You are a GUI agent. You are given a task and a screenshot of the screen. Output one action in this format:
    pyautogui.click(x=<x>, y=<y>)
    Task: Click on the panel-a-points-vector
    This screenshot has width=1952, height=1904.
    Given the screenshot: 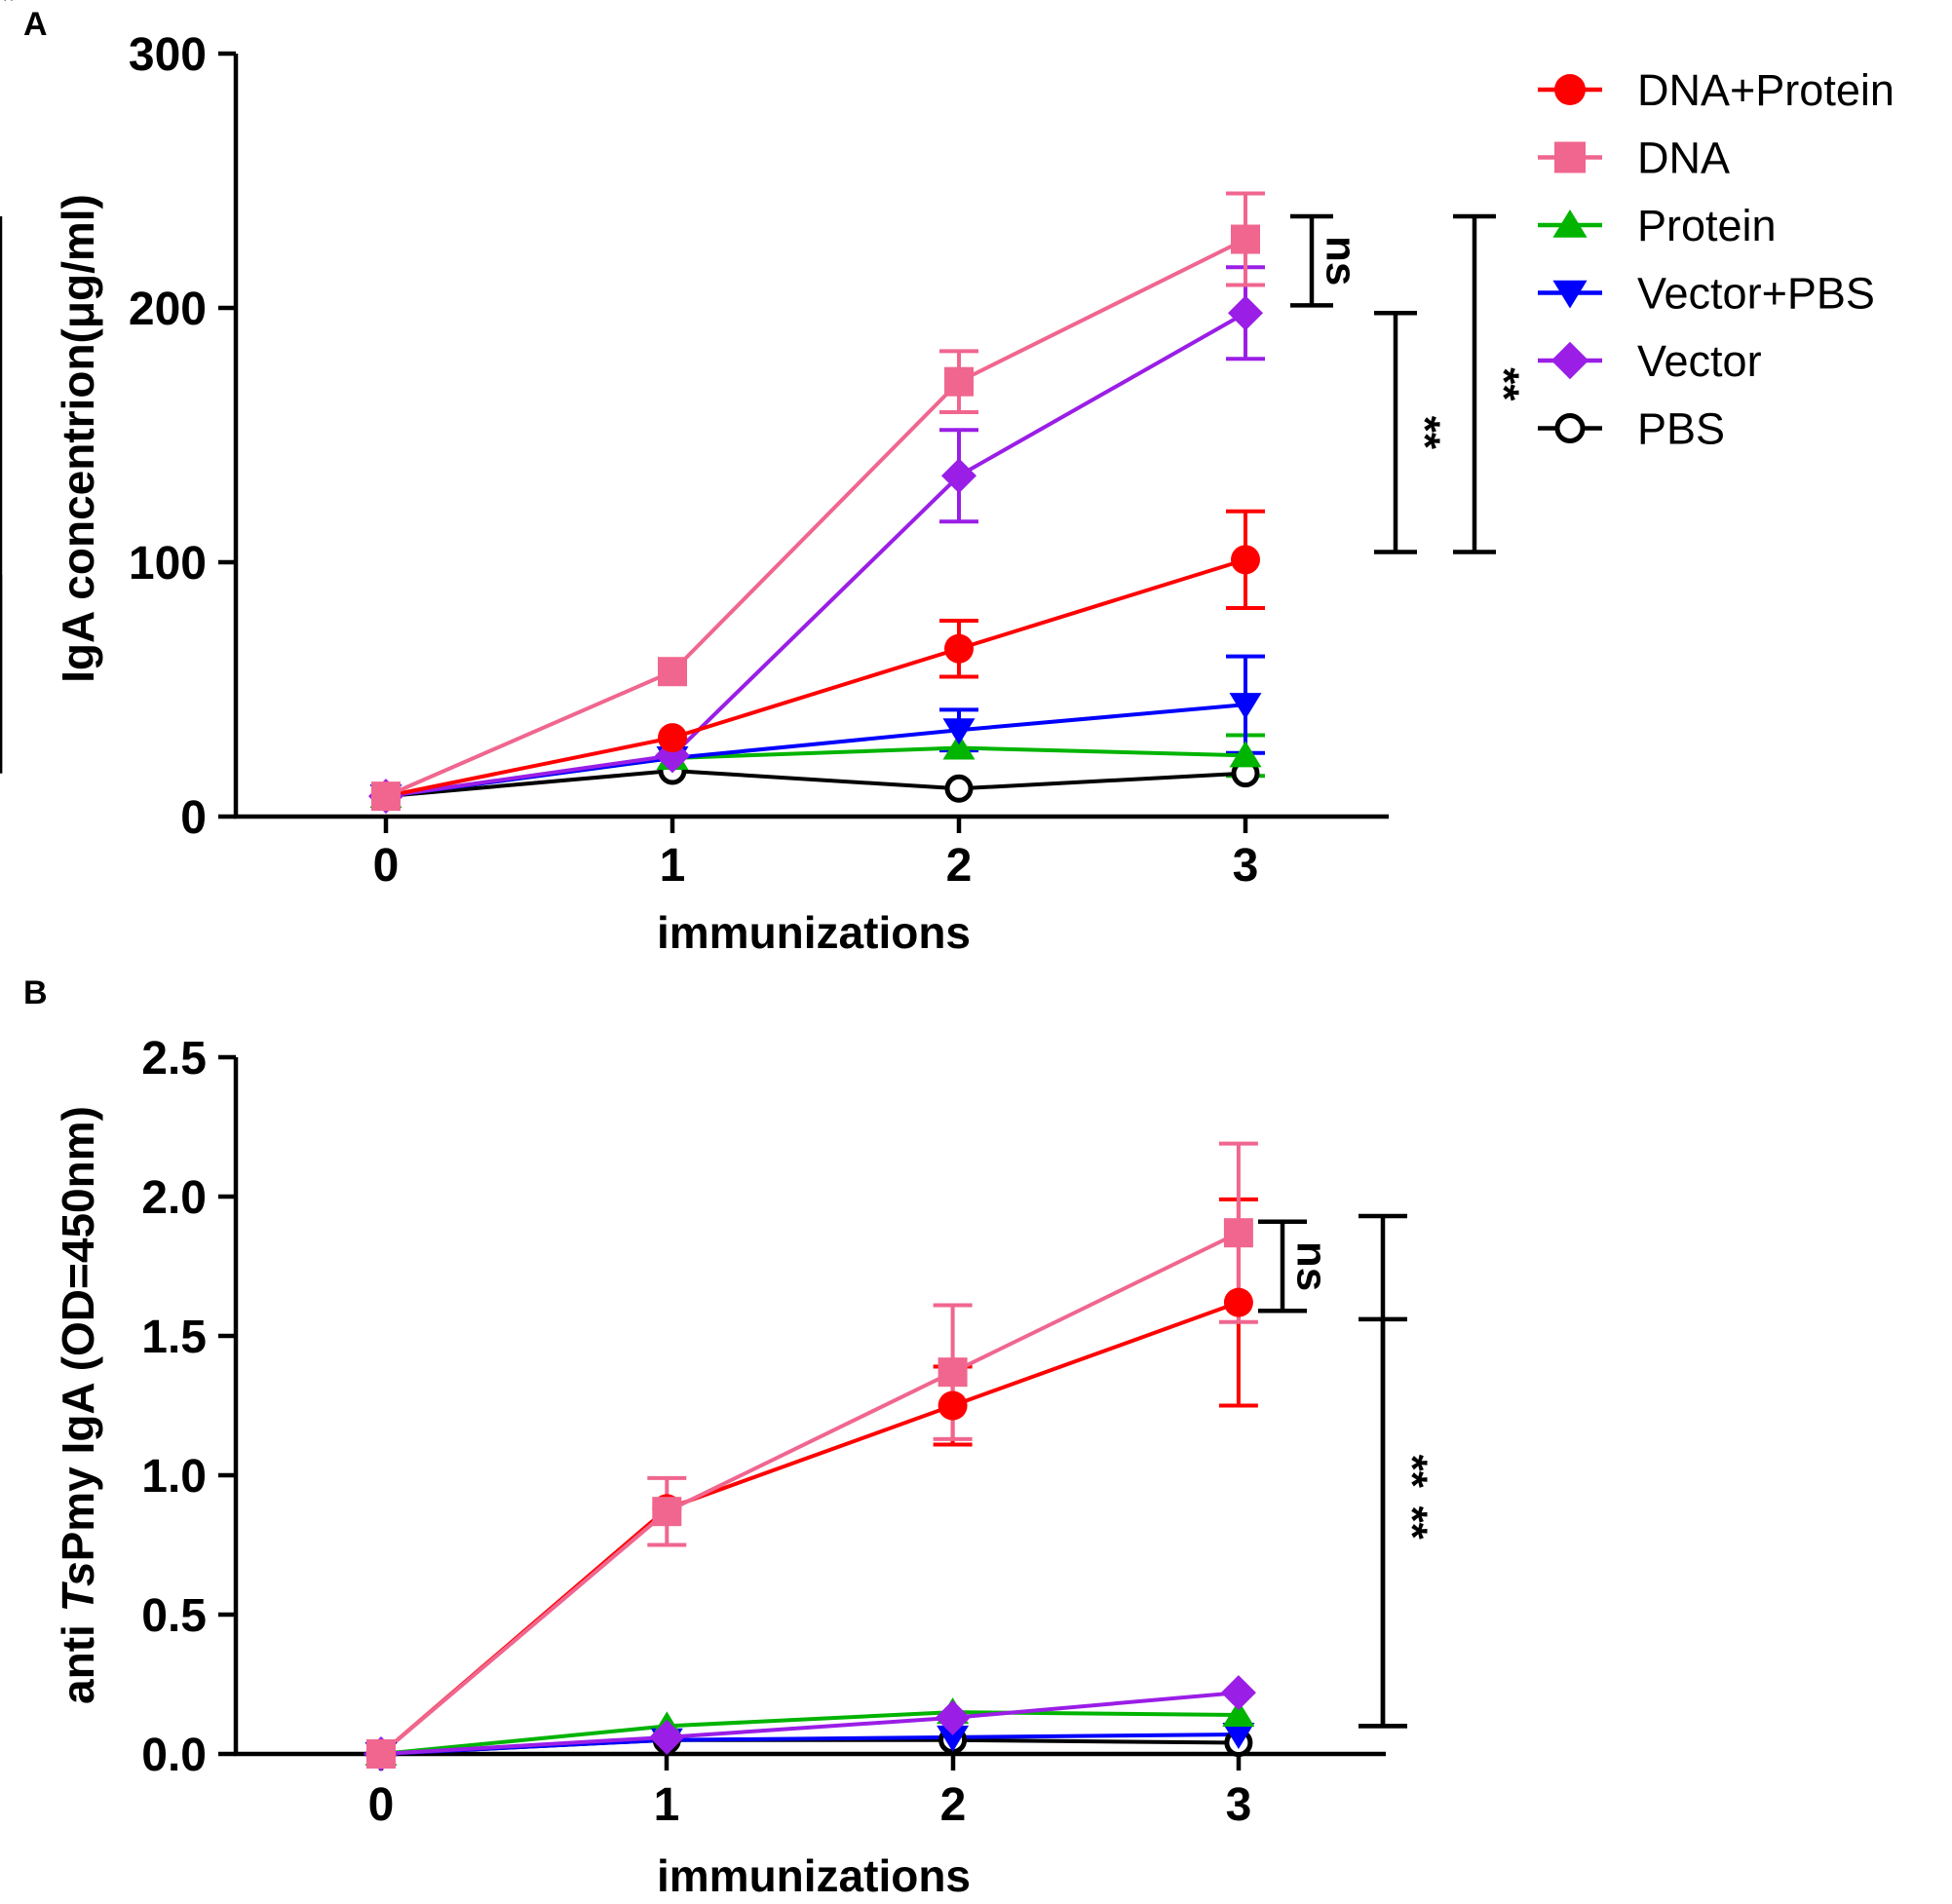 What is the action you would take?
    pyautogui.click(x=815, y=555)
    